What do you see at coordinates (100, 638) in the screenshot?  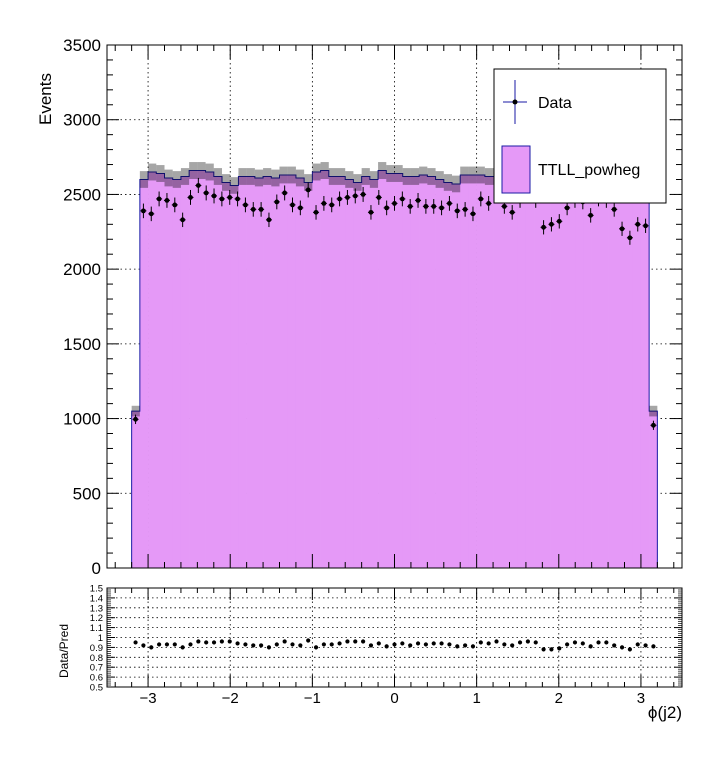 I see `ratio-y-tick-label: 1` at bounding box center [100, 638].